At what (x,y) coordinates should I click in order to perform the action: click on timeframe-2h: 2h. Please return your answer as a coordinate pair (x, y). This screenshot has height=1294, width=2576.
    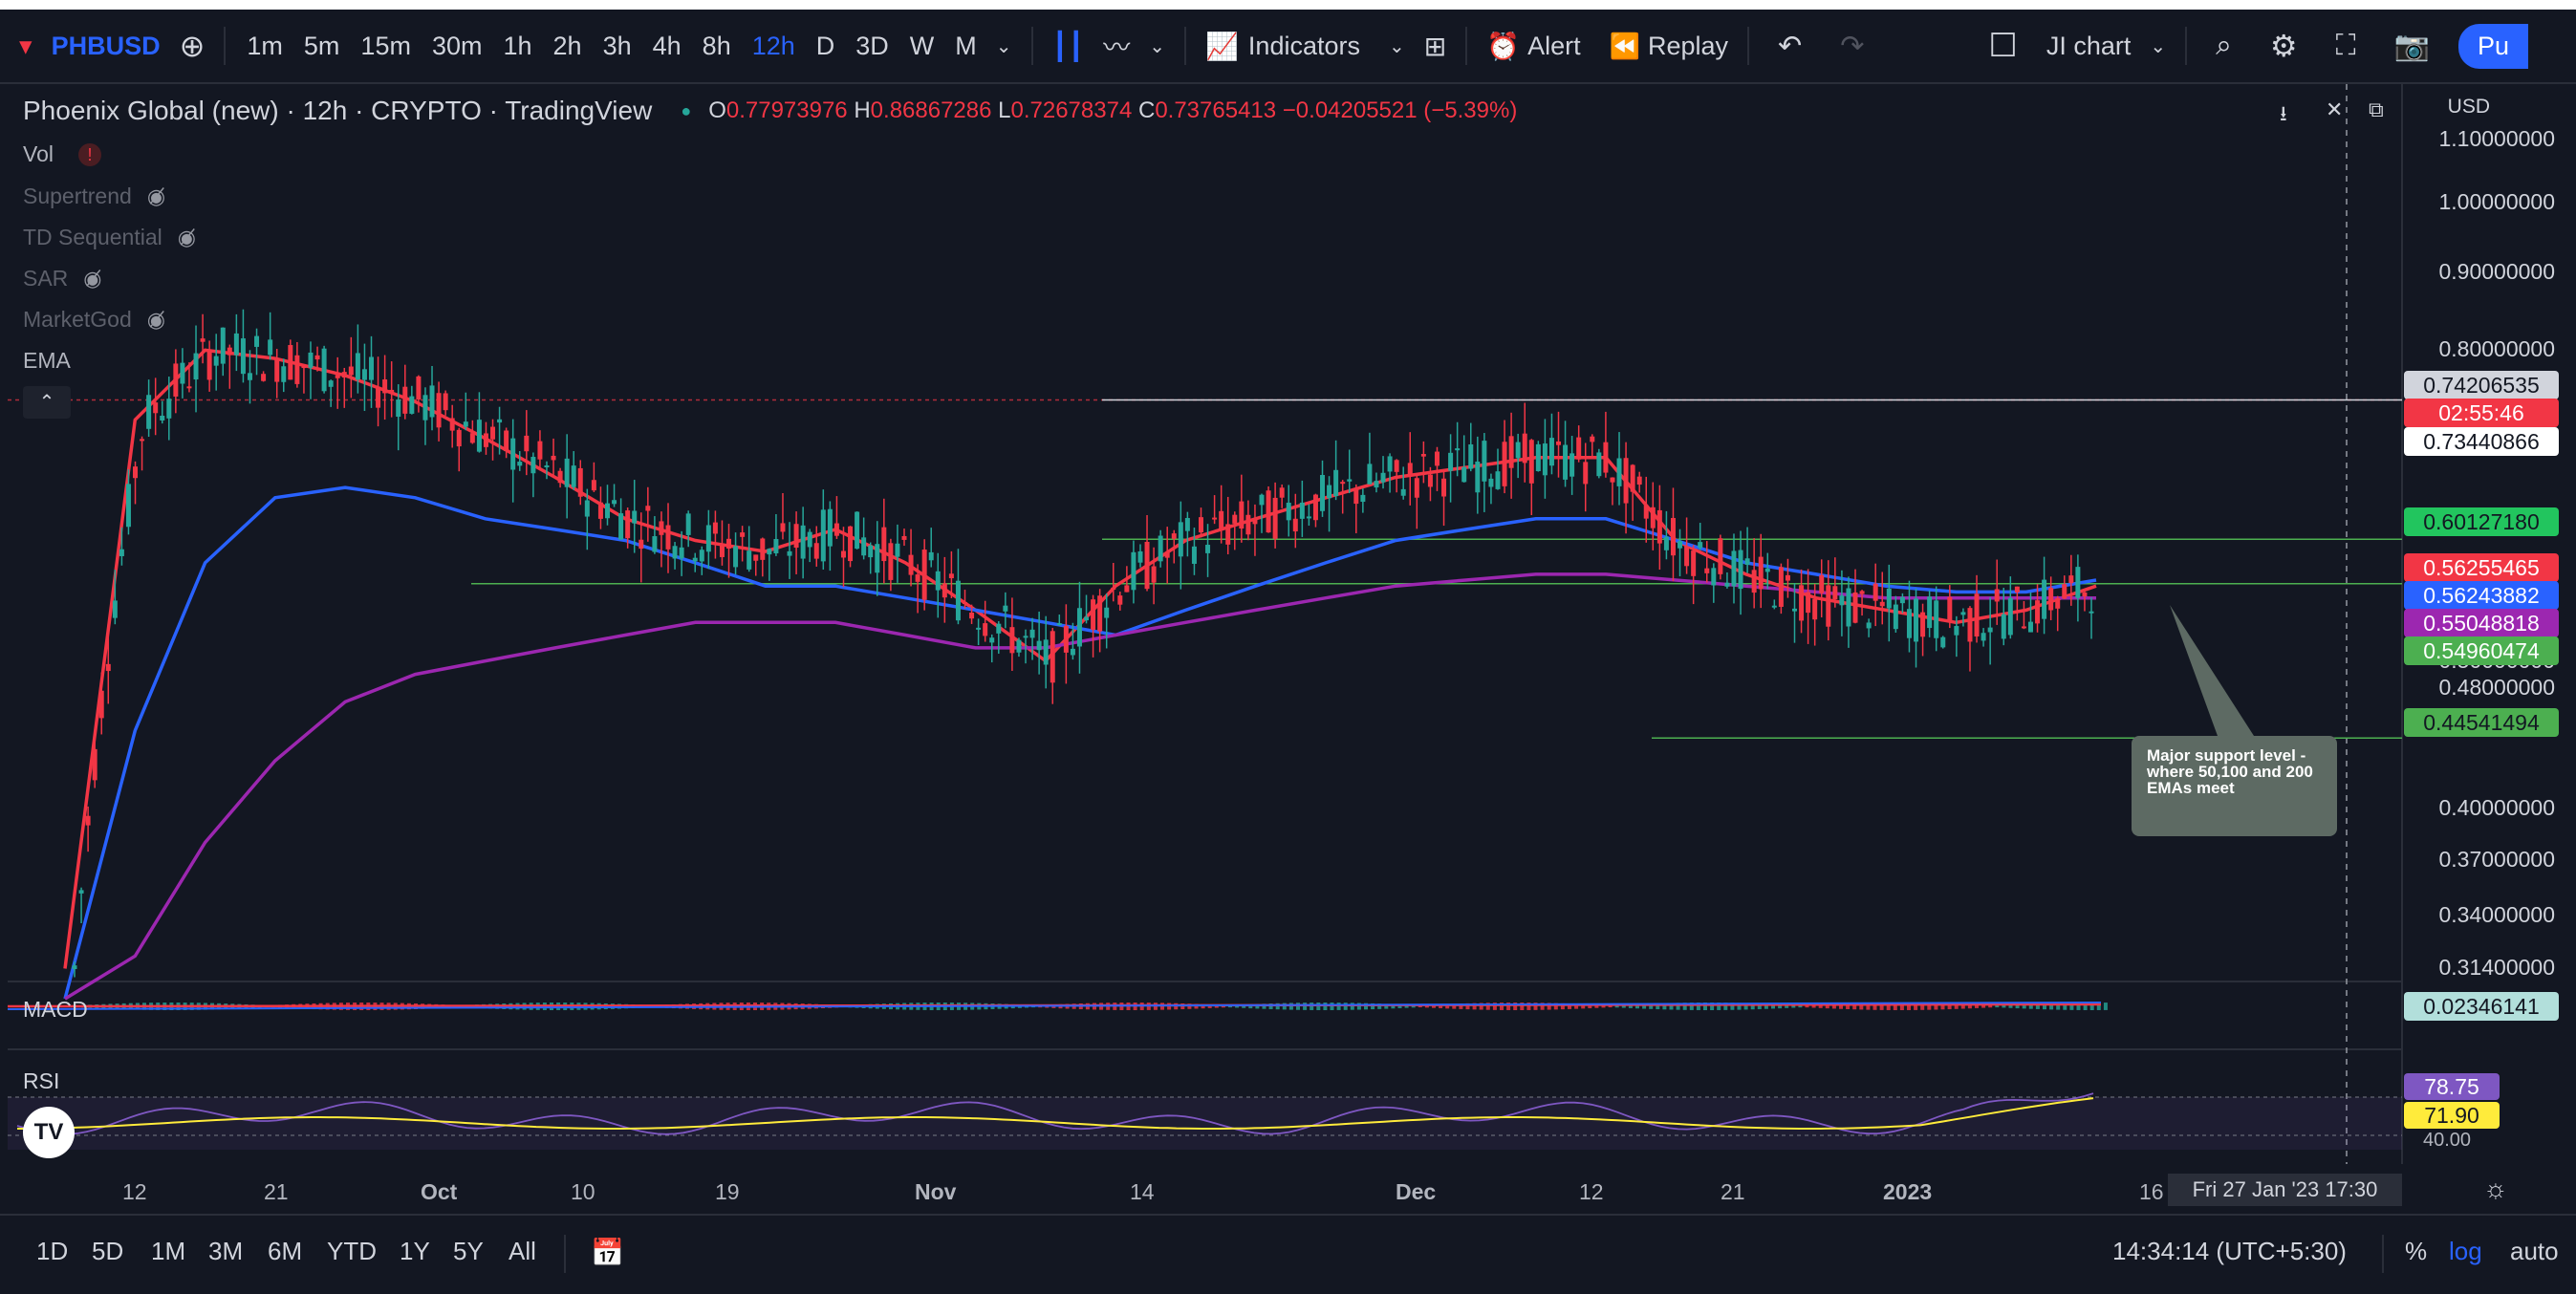
    Looking at the image, I should click on (567, 45).